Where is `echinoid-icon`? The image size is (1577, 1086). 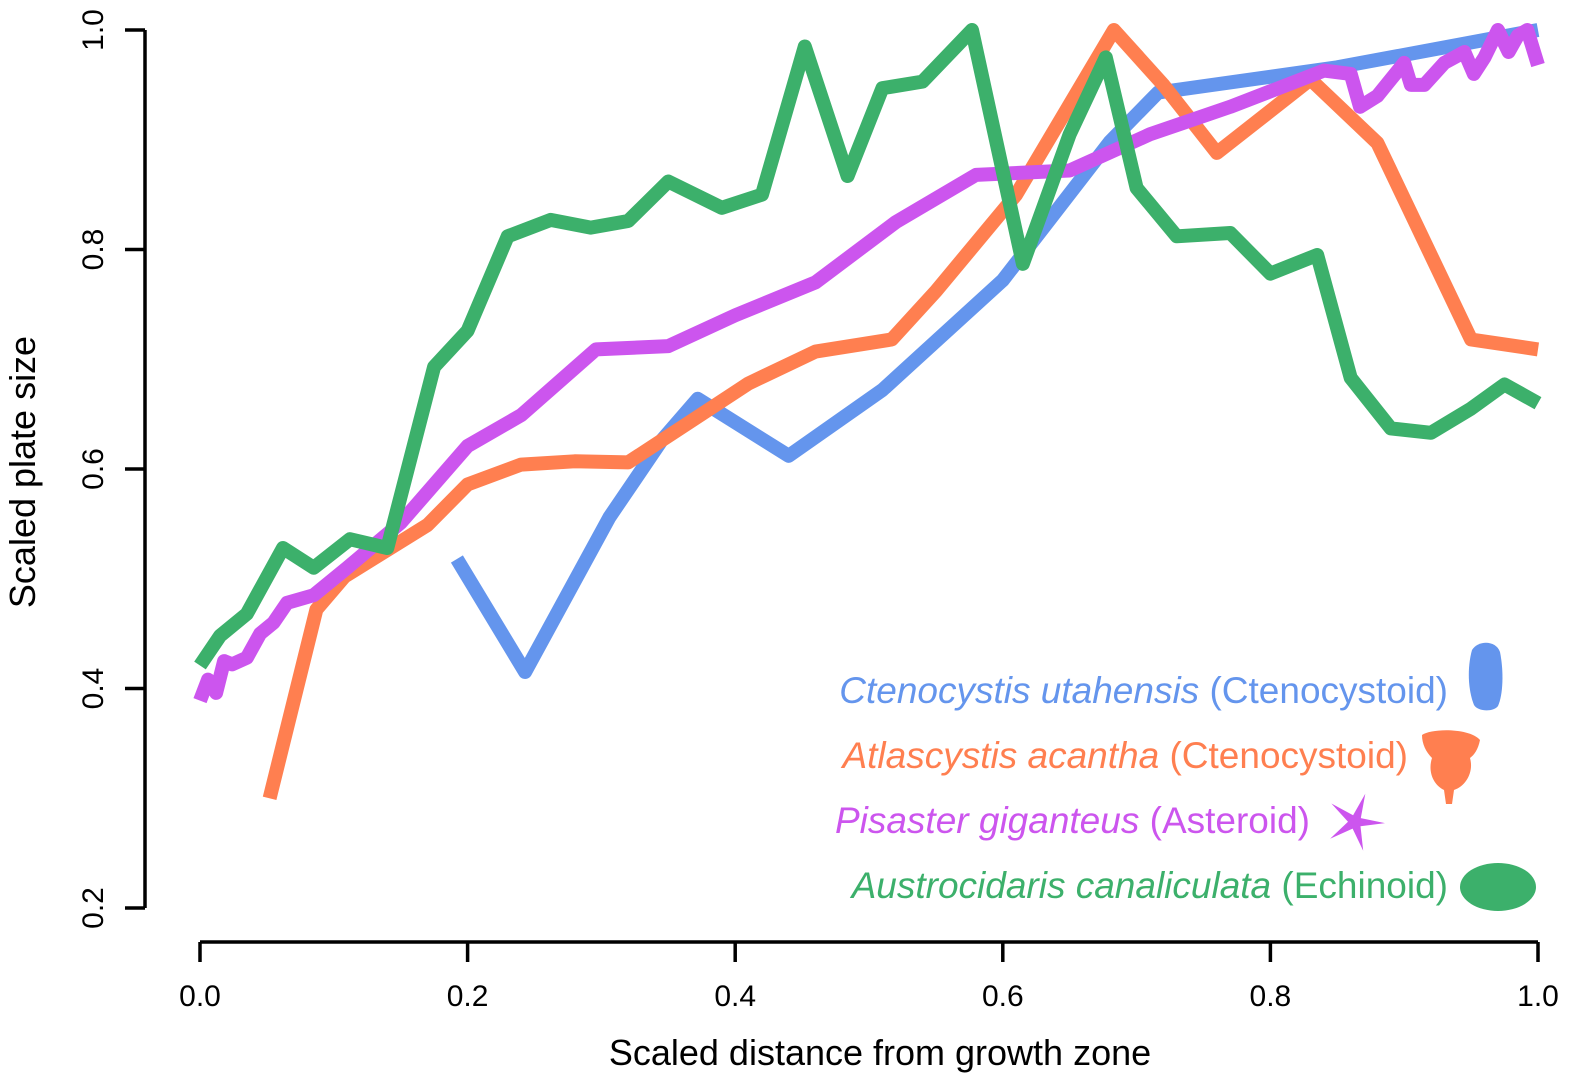 echinoid-icon is located at coordinates (1498, 887).